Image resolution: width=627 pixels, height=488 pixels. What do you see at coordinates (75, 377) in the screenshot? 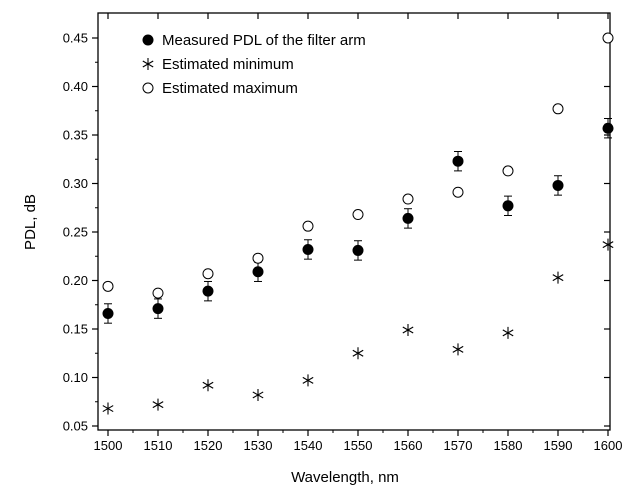
I see `y-tick-label: 0.10` at bounding box center [75, 377].